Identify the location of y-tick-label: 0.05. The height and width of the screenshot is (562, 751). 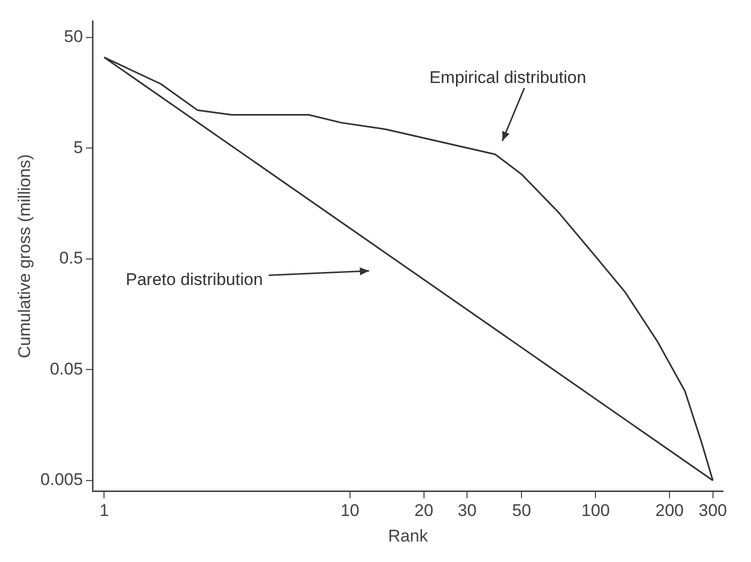
(66, 368).